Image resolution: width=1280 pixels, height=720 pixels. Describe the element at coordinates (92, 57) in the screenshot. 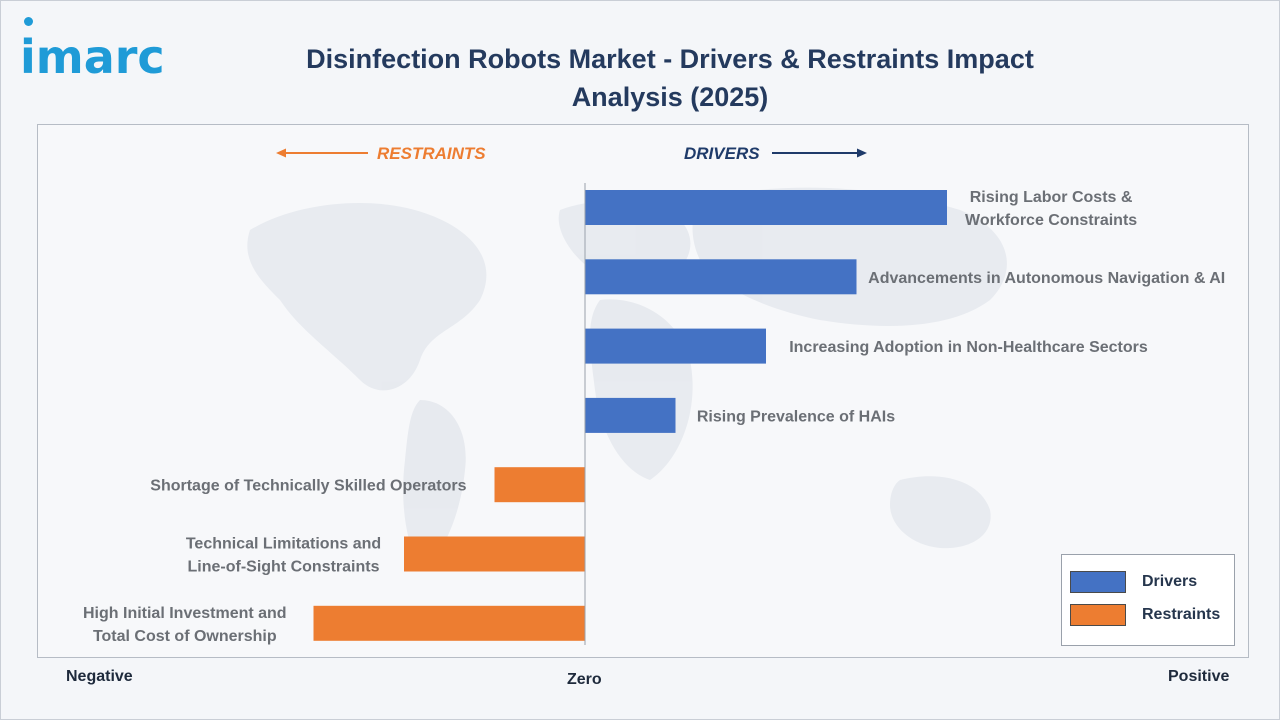

I see `imarc-logo: imarc` at that location.